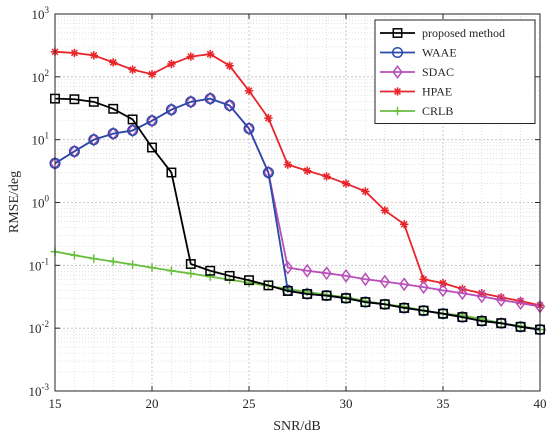 This screenshot has height=443, width=550. Describe the element at coordinates (416, 92) in the screenshot. I see `legend-item-hpae: HPAE` at that location.